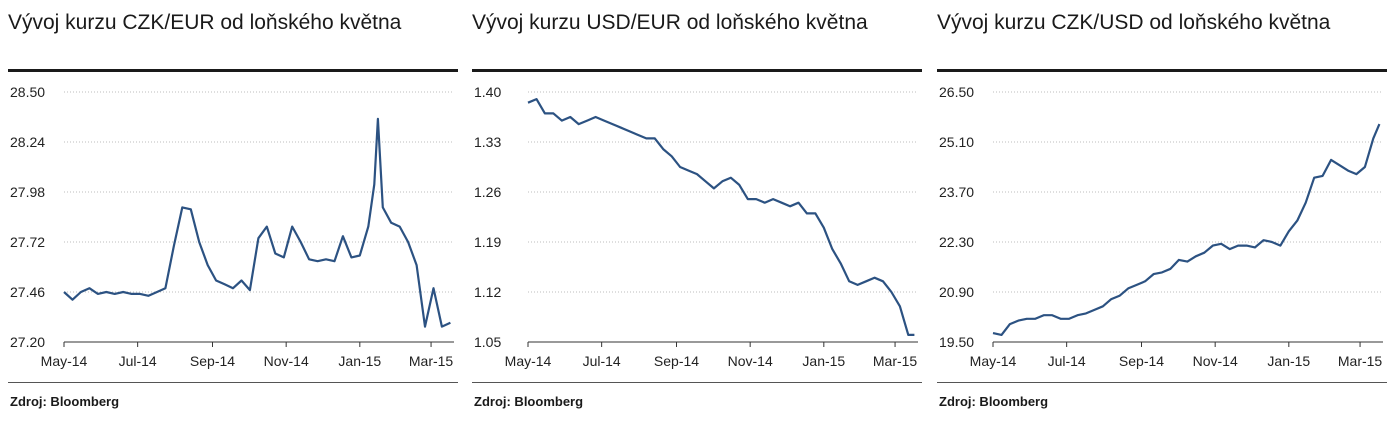 The width and height of the screenshot is (1394, 434). What do you see at coordinates (27, 142) in the screenshot?
I see `y-tick-label: 28.24` at bounding box center [27, 142].